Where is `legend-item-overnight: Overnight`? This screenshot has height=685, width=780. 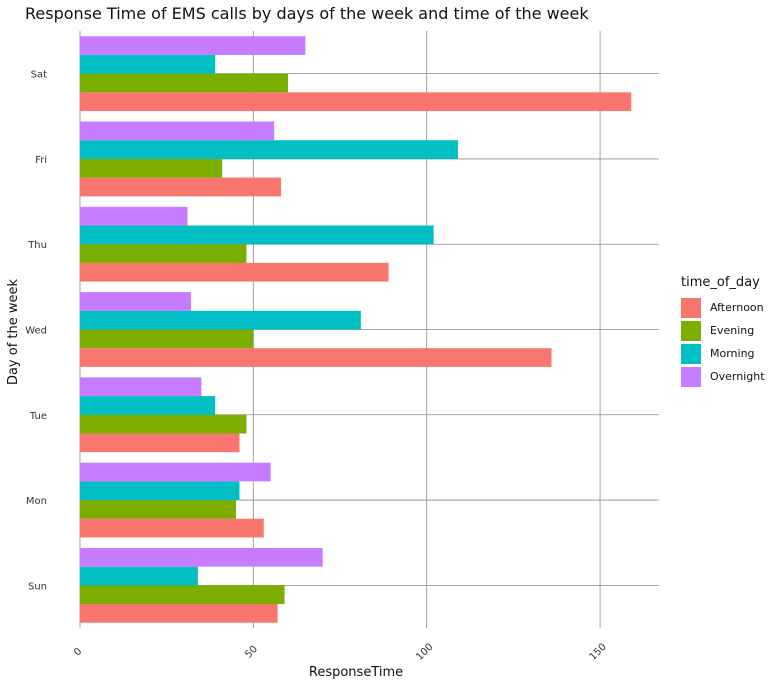 legend-item-overnight: Overnight is located at coordinates (723, 376).